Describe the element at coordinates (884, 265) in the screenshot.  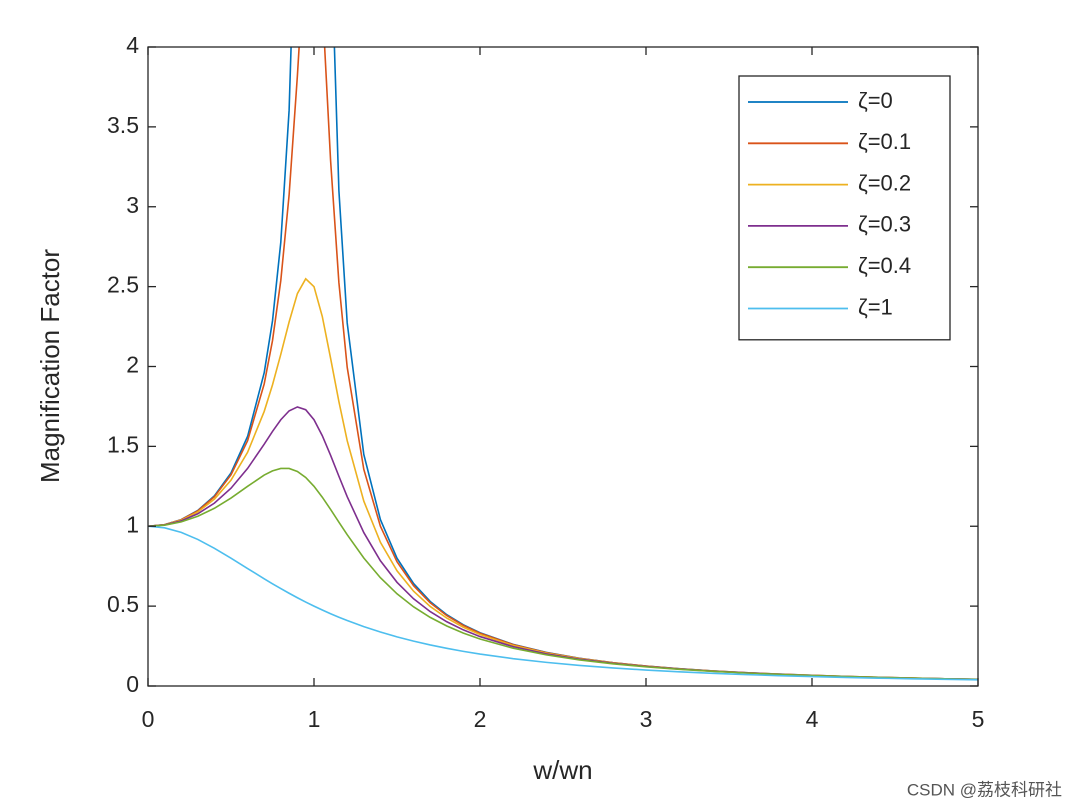
I see `legend-label: ζ=0.4` at that location.